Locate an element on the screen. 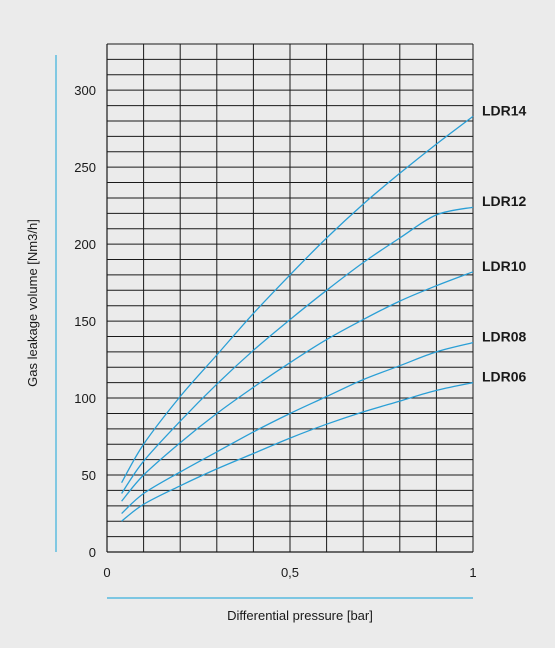 This screenshot has width=555, height=648. series-label-ldr14: LDR14 is located at coordinates (504, 110).